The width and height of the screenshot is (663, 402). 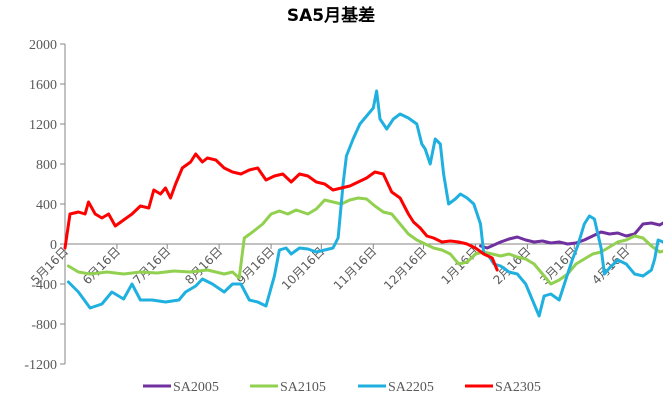 I want to click on y-axis-ticks: 2000 1600 1200 800 400 0 -400 -800 -1200, so click(x=44, y=205).